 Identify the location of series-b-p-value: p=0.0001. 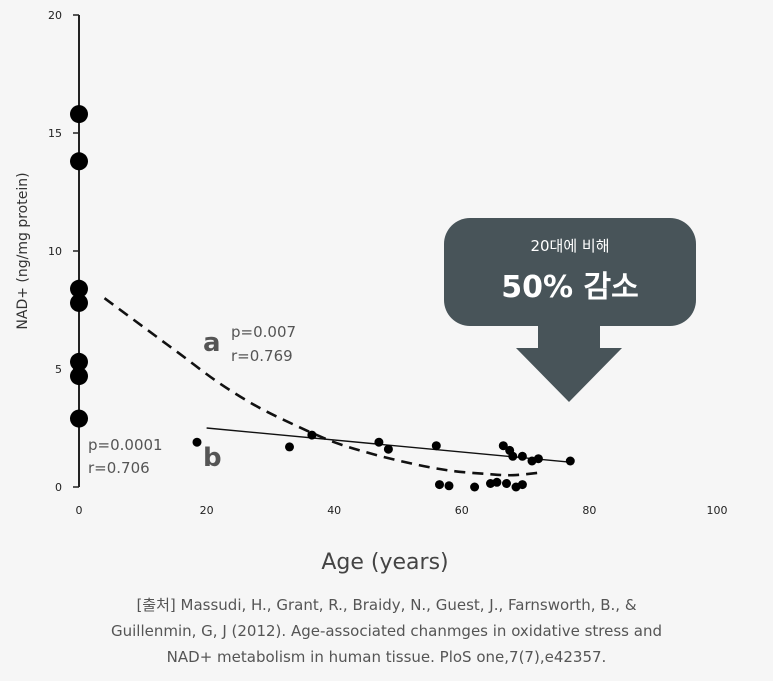
(125, 445).